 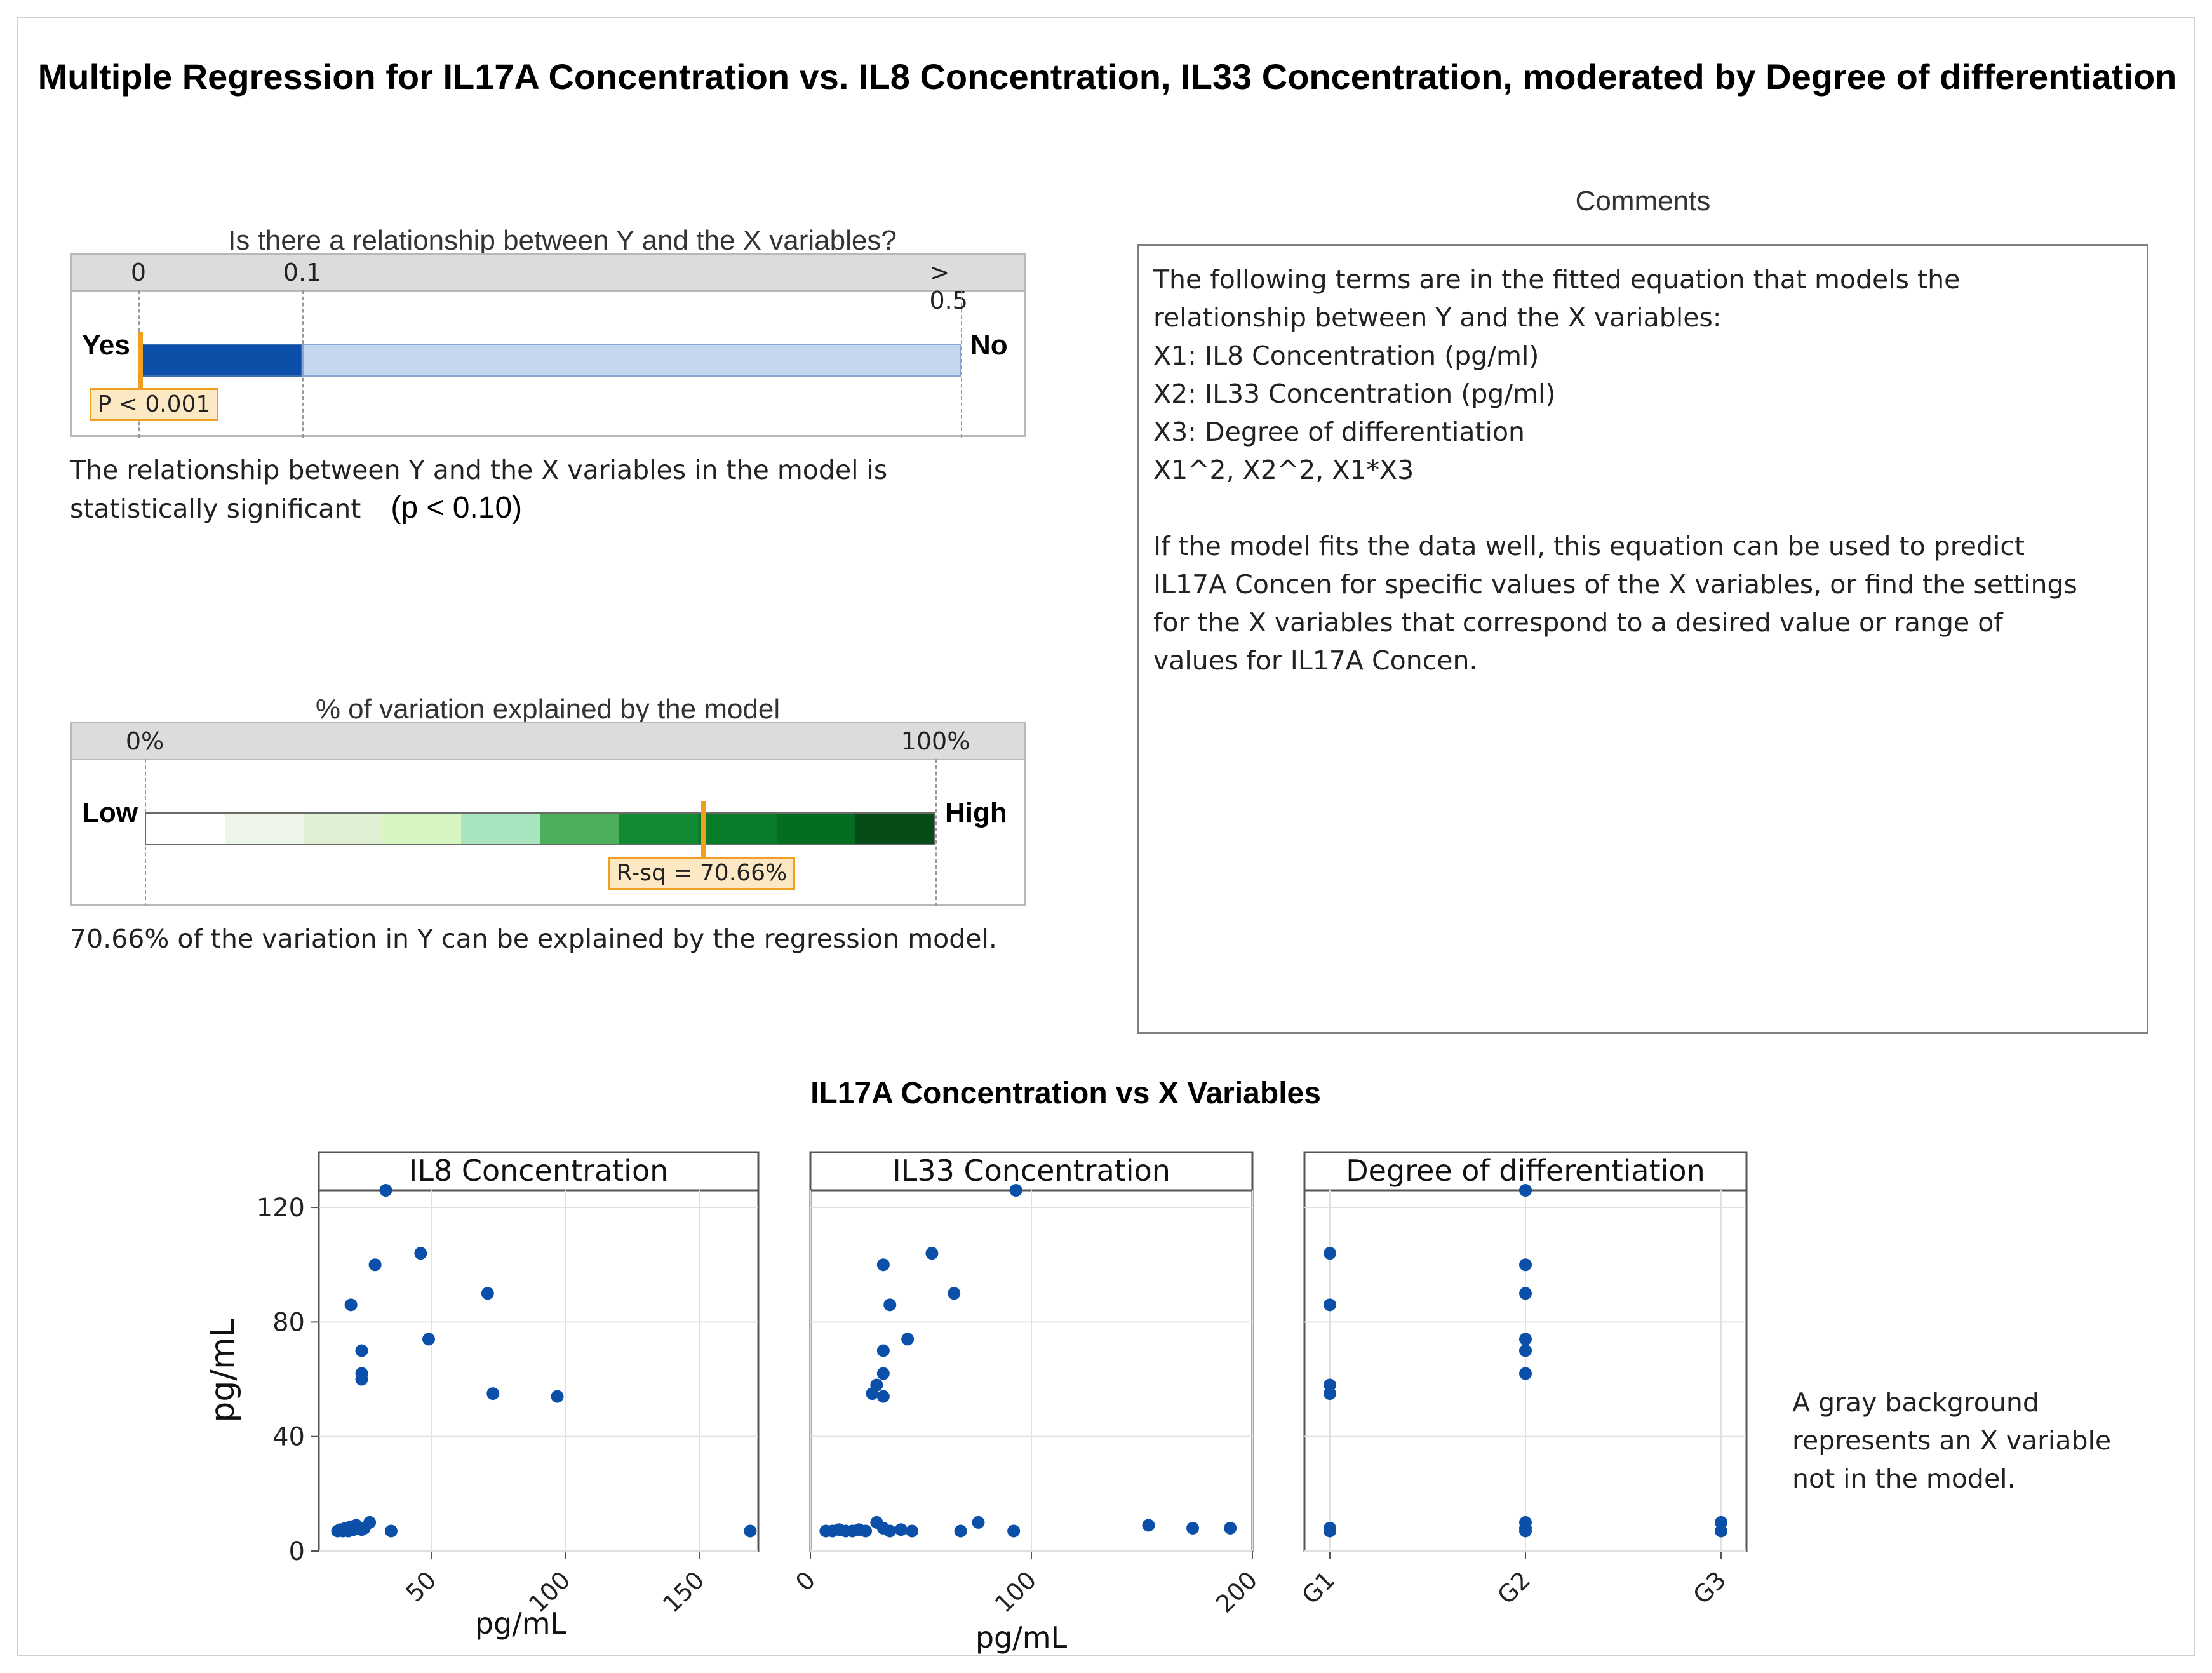 I want to click on relationship-panel: 0 0.1 > 0.5 Yes No P < 0.001, so click(x=548, y=345).